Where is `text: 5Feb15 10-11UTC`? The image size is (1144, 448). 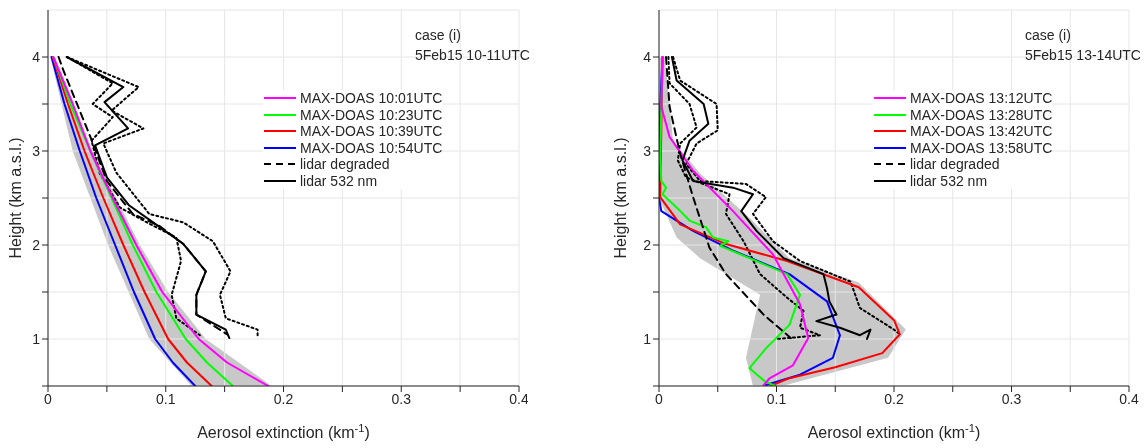
text: 5Feb15 10-11UTC is located at coordinates (472, 55).